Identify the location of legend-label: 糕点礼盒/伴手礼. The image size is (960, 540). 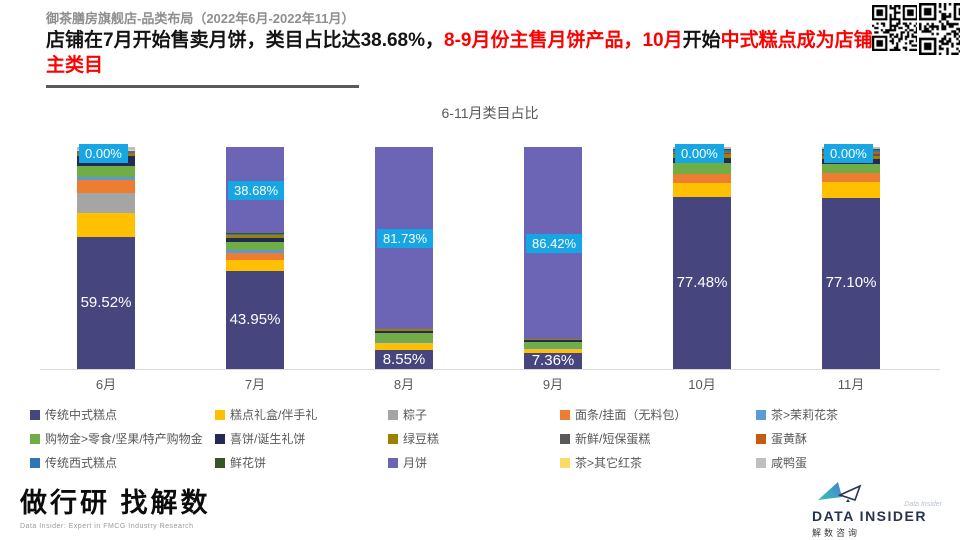
(274, 415).